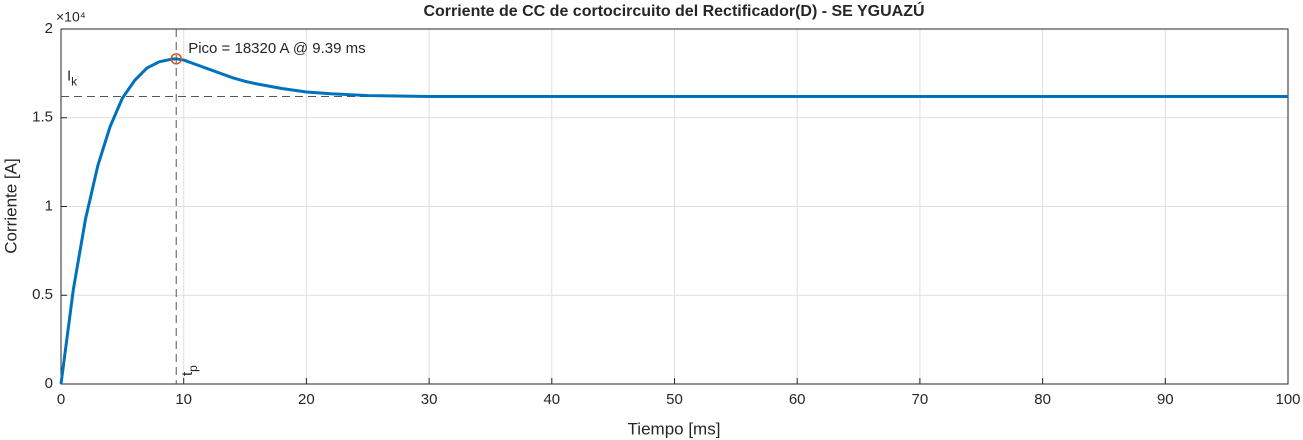 The image size is (1303, 440). I want to click on y-tick-label: 0.5, so click(42, 294).